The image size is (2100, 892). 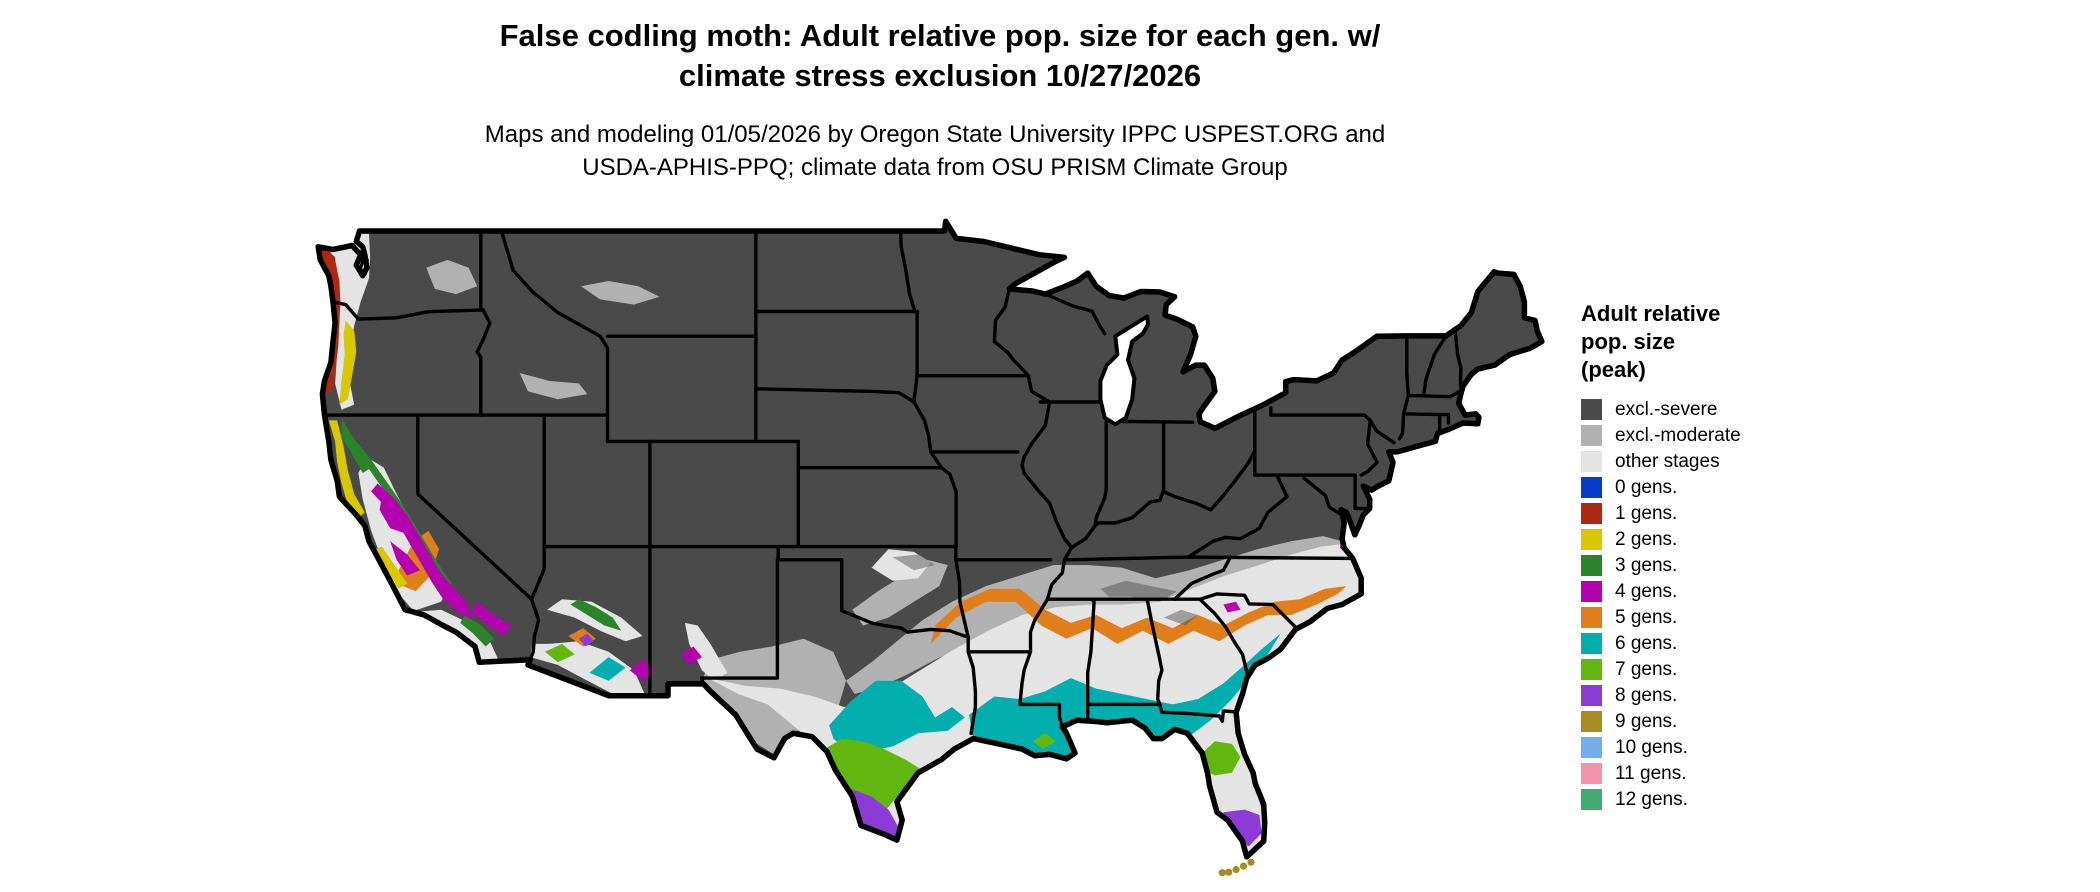 What do you see at coordinates (1701, 669) in the screenshot?
I see `legend-item: 7 gens.` at bounding box center [1701, 669].